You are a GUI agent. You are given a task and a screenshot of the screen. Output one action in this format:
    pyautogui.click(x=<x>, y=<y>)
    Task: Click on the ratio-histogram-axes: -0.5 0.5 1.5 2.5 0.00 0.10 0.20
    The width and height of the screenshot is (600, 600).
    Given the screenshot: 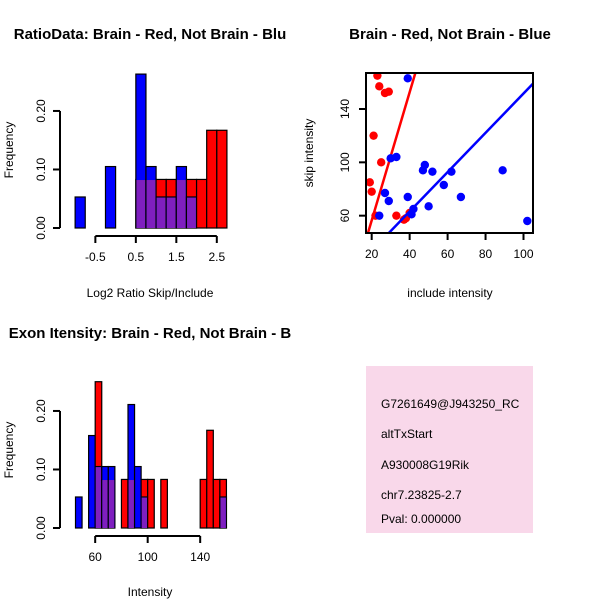 What is the action you would take?
    pyautogui.click(x=129, y=181)
    